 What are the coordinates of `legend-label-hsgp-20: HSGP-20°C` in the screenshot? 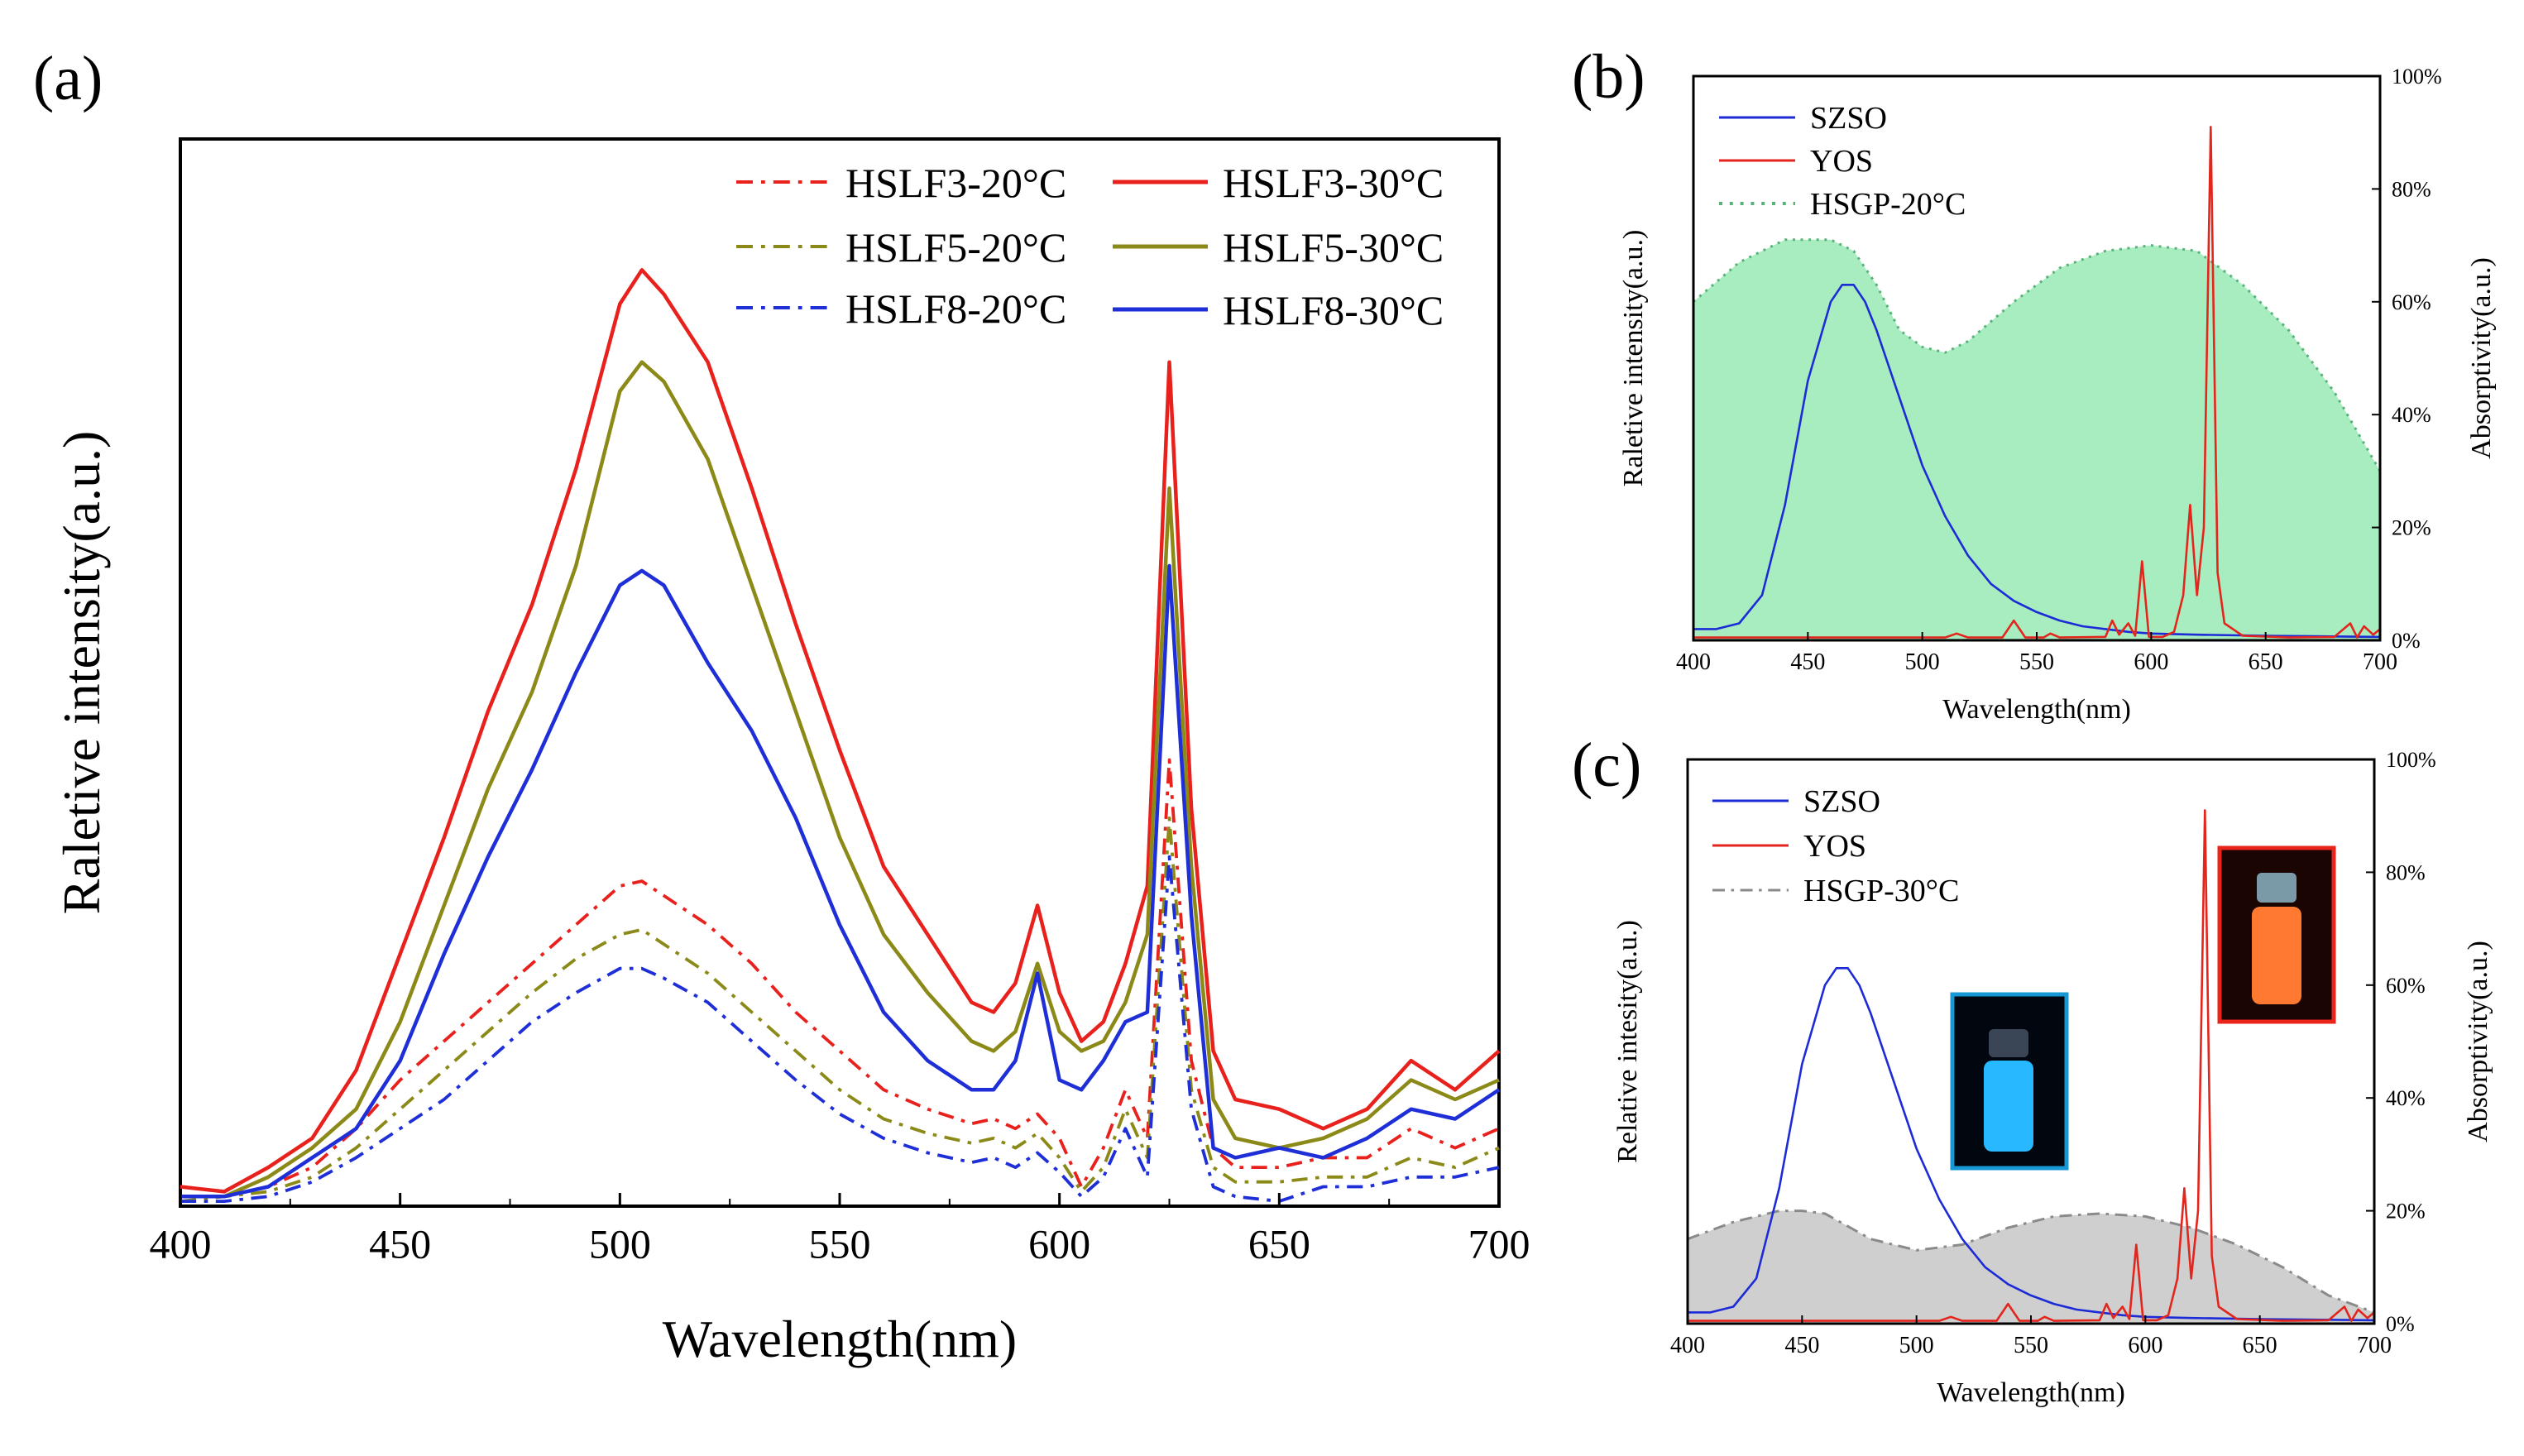 It's located at (1888, 204).